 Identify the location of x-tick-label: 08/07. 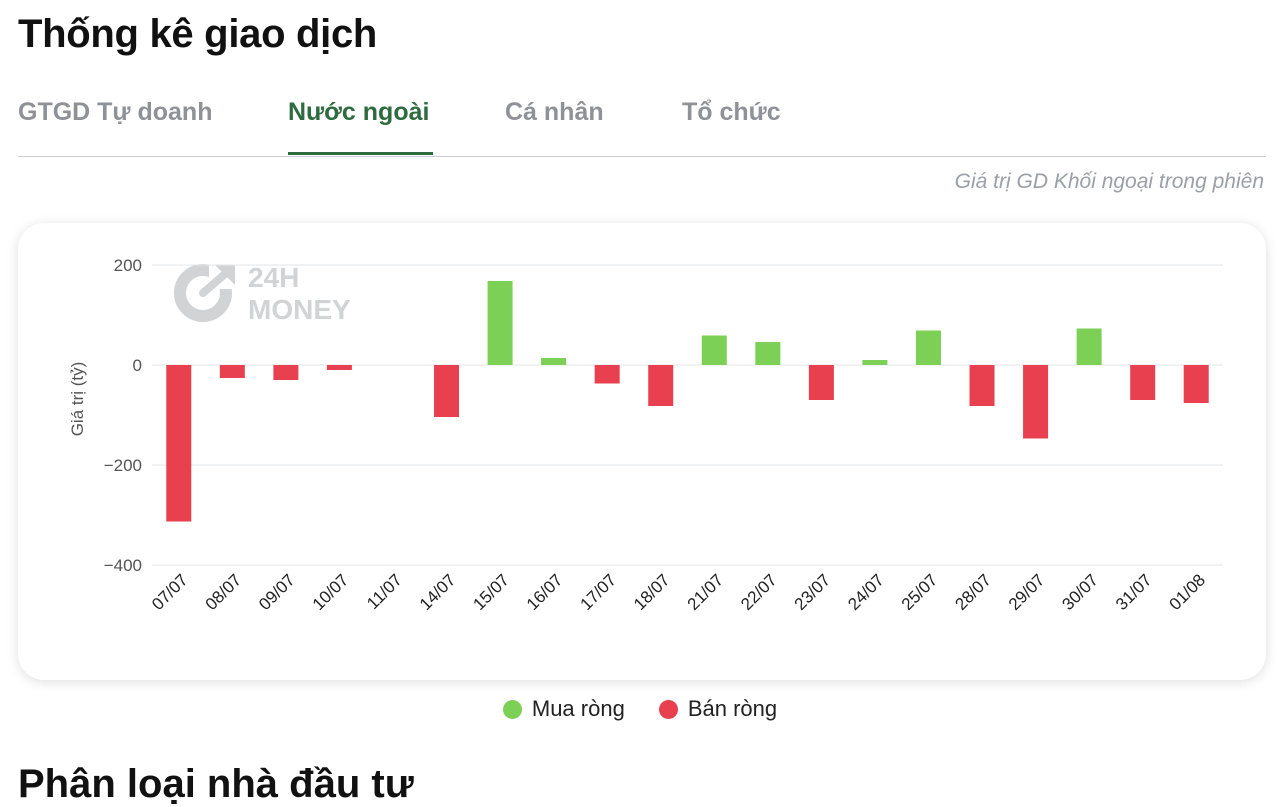
(224, 592).